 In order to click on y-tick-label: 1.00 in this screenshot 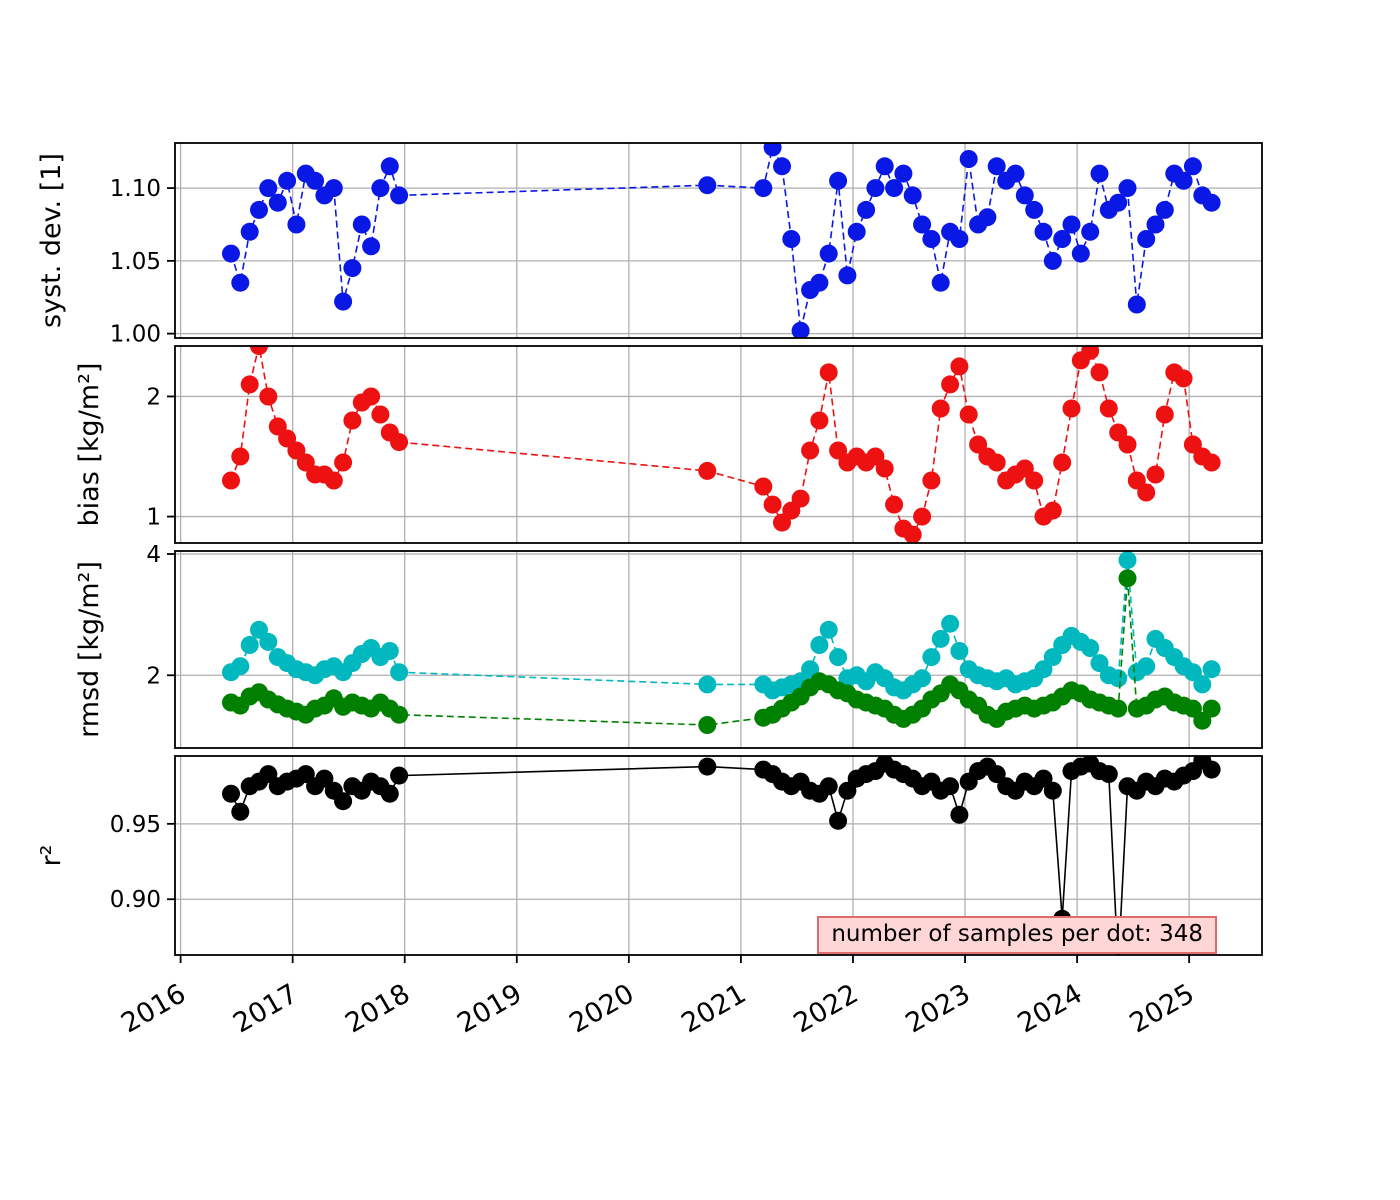, I will do `click(135, 335)`.